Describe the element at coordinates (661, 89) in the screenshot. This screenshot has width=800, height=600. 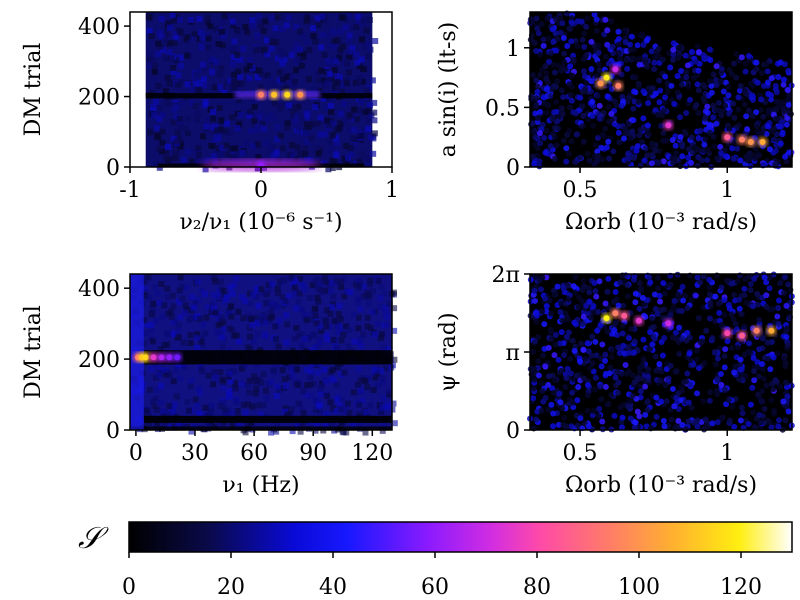
I see `panel-b-frame` at that location.